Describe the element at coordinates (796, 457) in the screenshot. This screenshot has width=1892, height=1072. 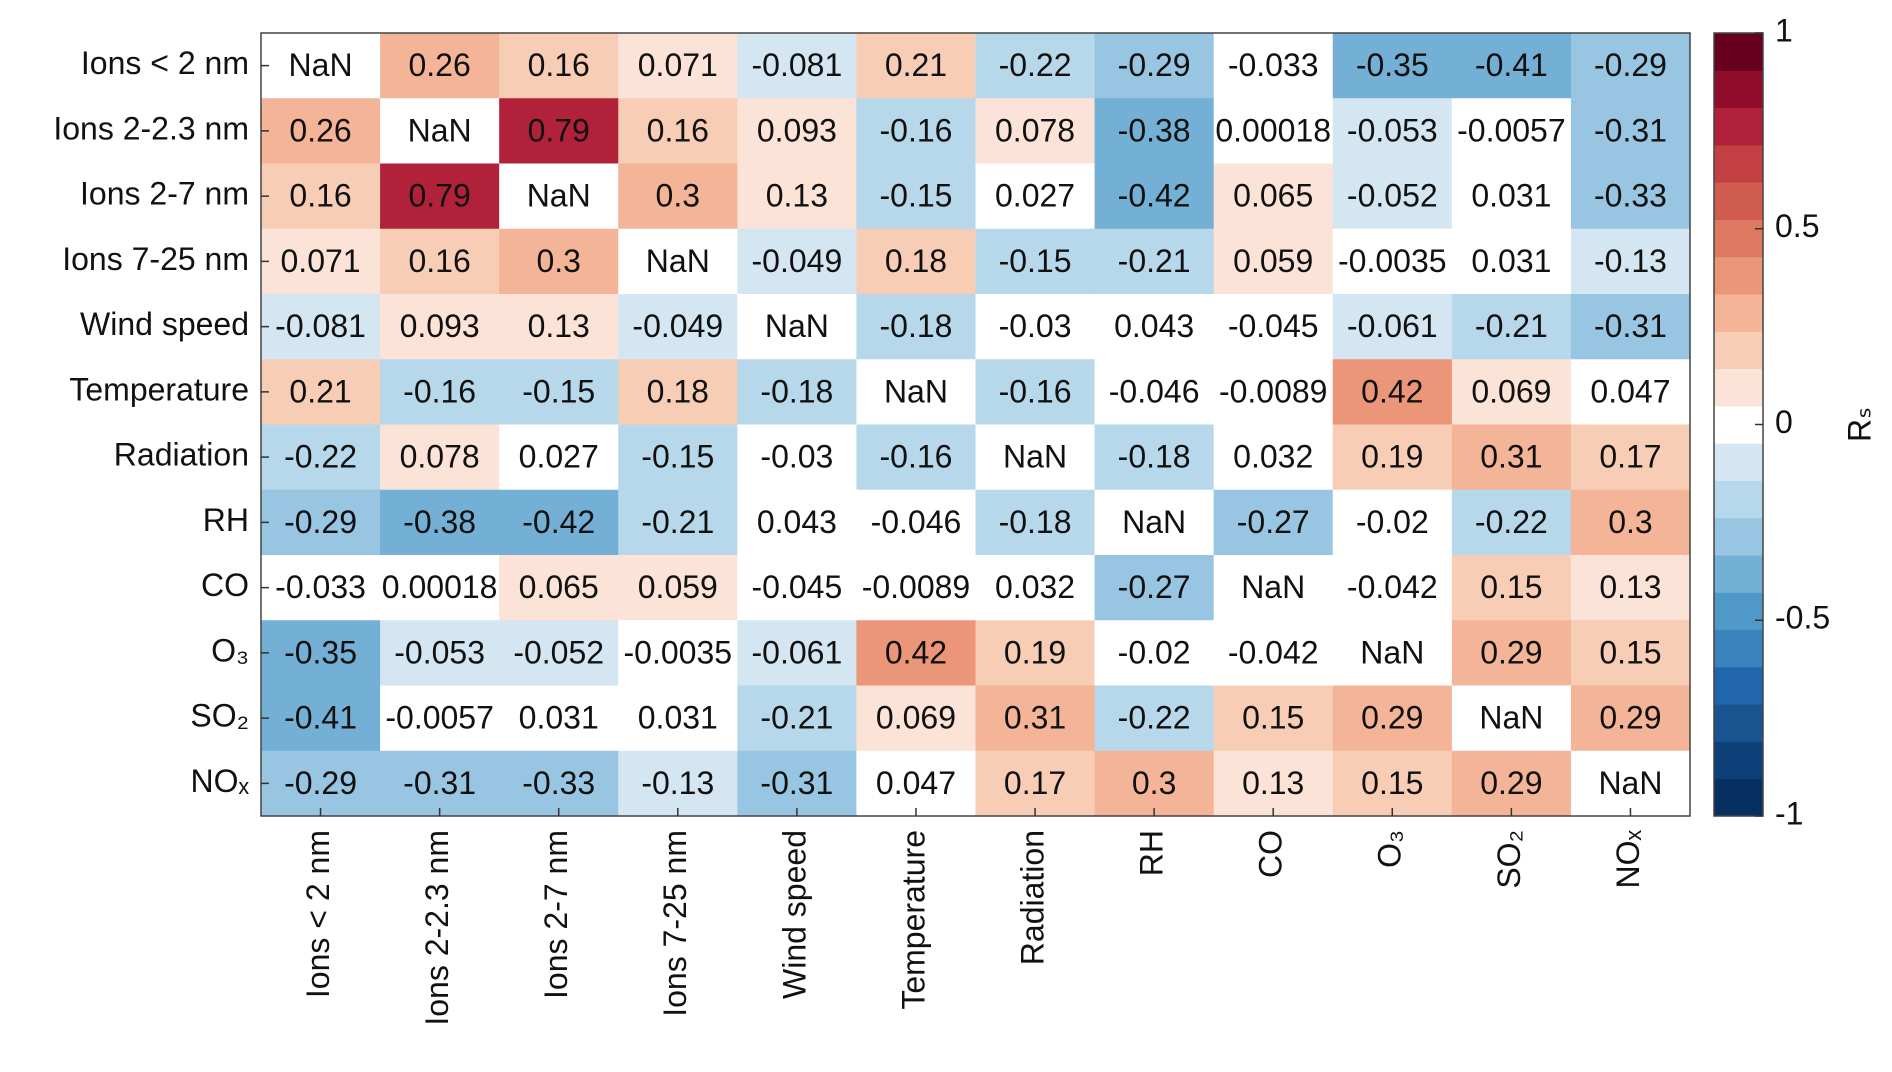
I see `cell-label: -0.03` at that location.